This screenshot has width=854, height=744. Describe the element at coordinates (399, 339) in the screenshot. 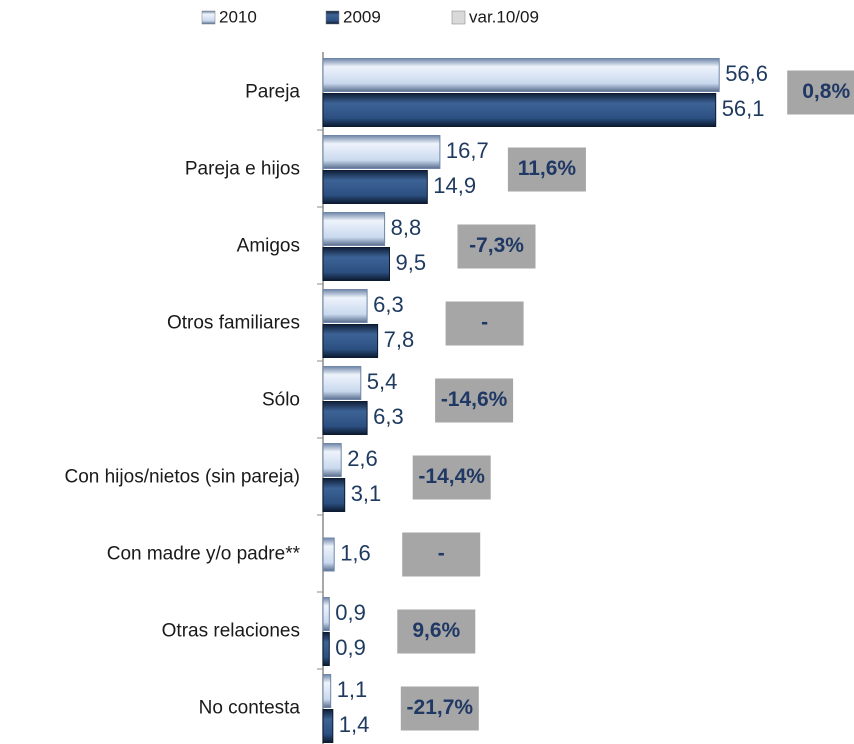

I see `value-label: 7,8` at that location.